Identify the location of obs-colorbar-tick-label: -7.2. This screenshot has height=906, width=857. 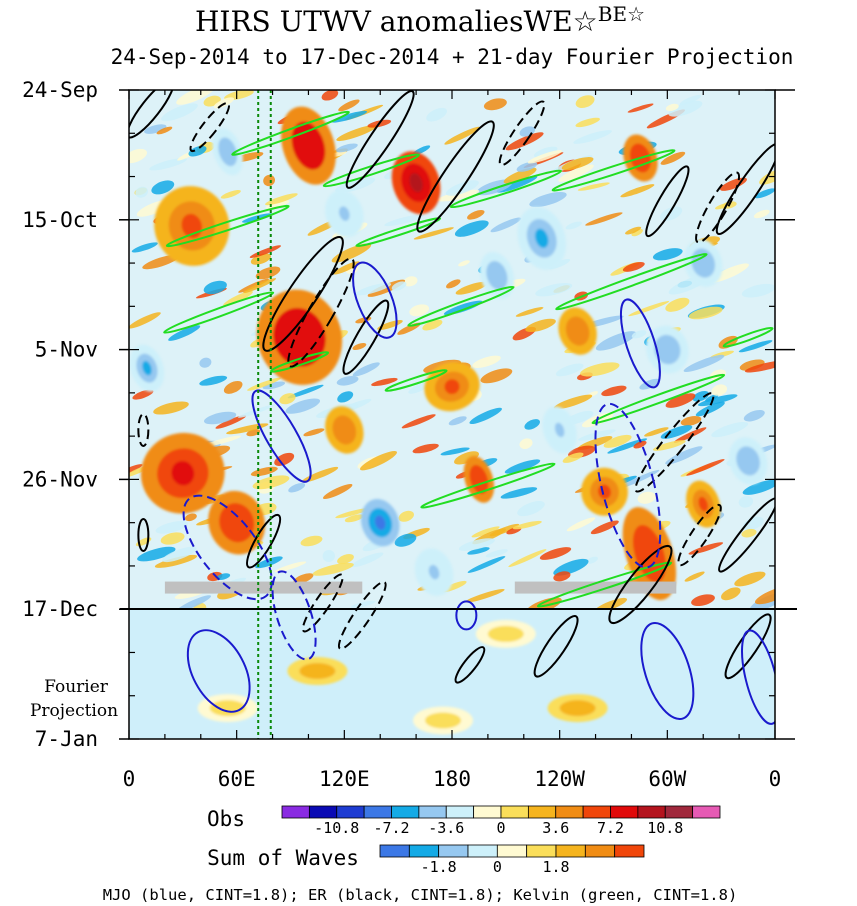
(391, 828).